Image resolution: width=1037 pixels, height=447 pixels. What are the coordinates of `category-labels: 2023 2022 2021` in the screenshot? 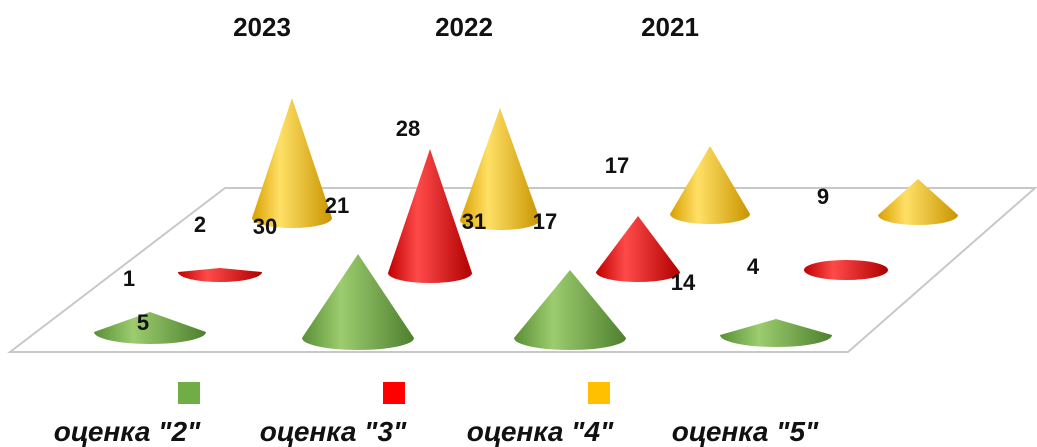 It's located at (466, 27).